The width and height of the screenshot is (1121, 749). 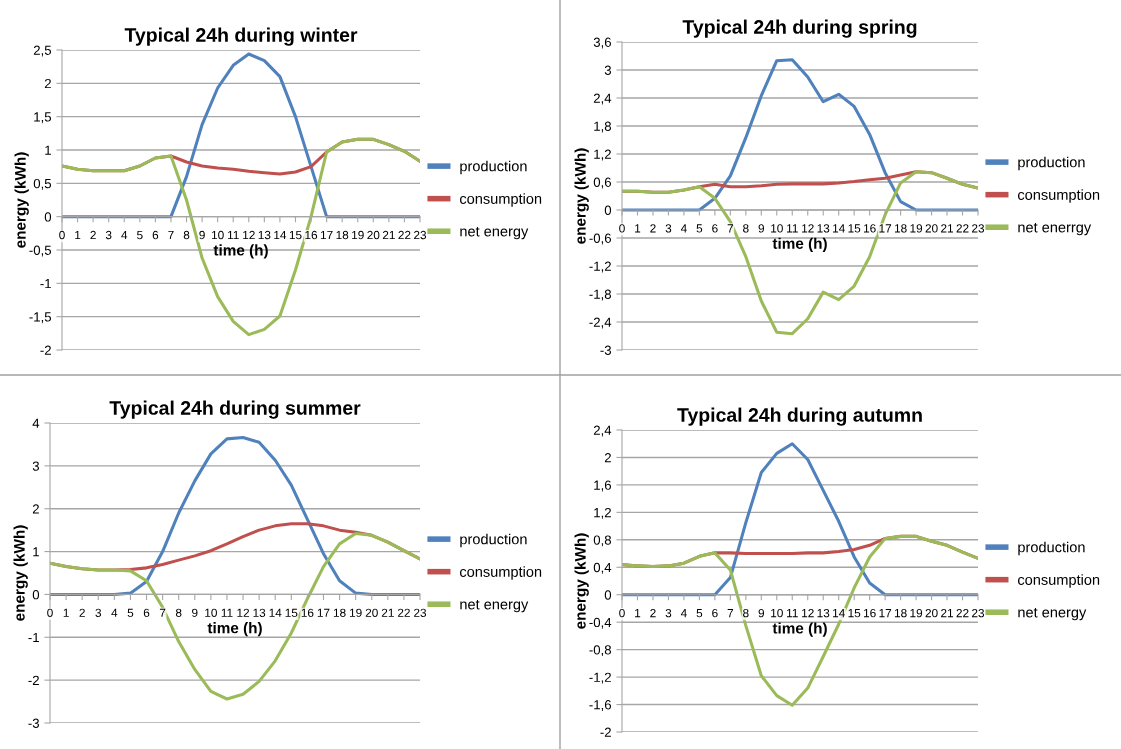 What do you see at coordinates (241, 36) in the screenshot?
I see `chart-title: Typical 24h during winter` at bounding box center [241, 36].